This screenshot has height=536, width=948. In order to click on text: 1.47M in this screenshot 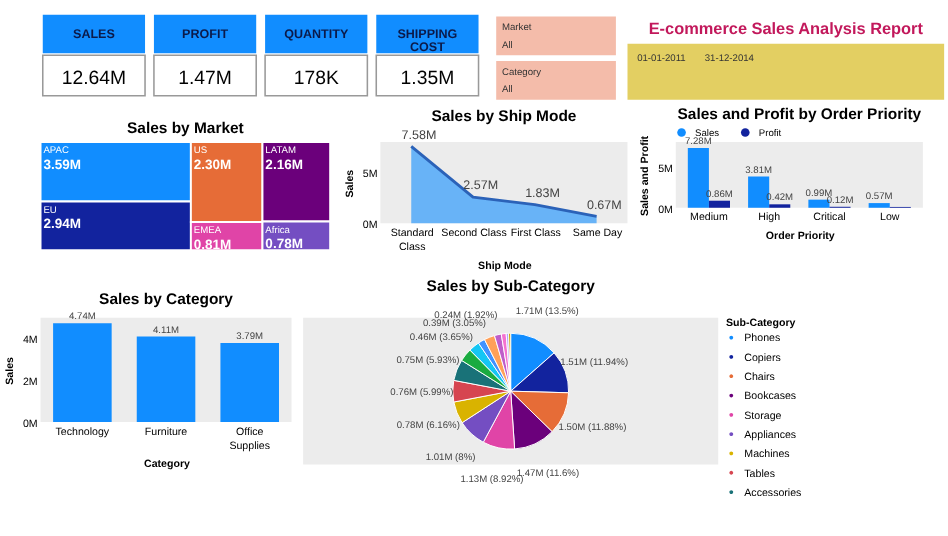, I will do `click(205, 79)`.